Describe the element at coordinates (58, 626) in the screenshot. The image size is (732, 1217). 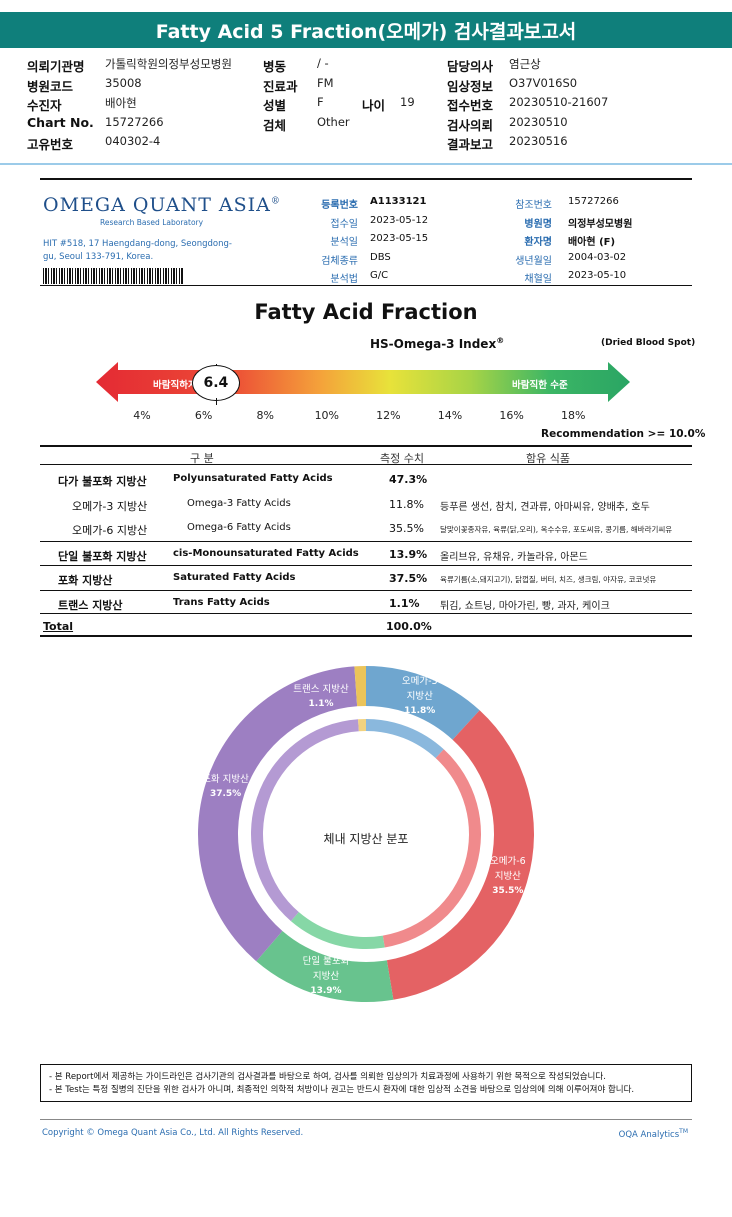
I see `total-label: Total` at that location.